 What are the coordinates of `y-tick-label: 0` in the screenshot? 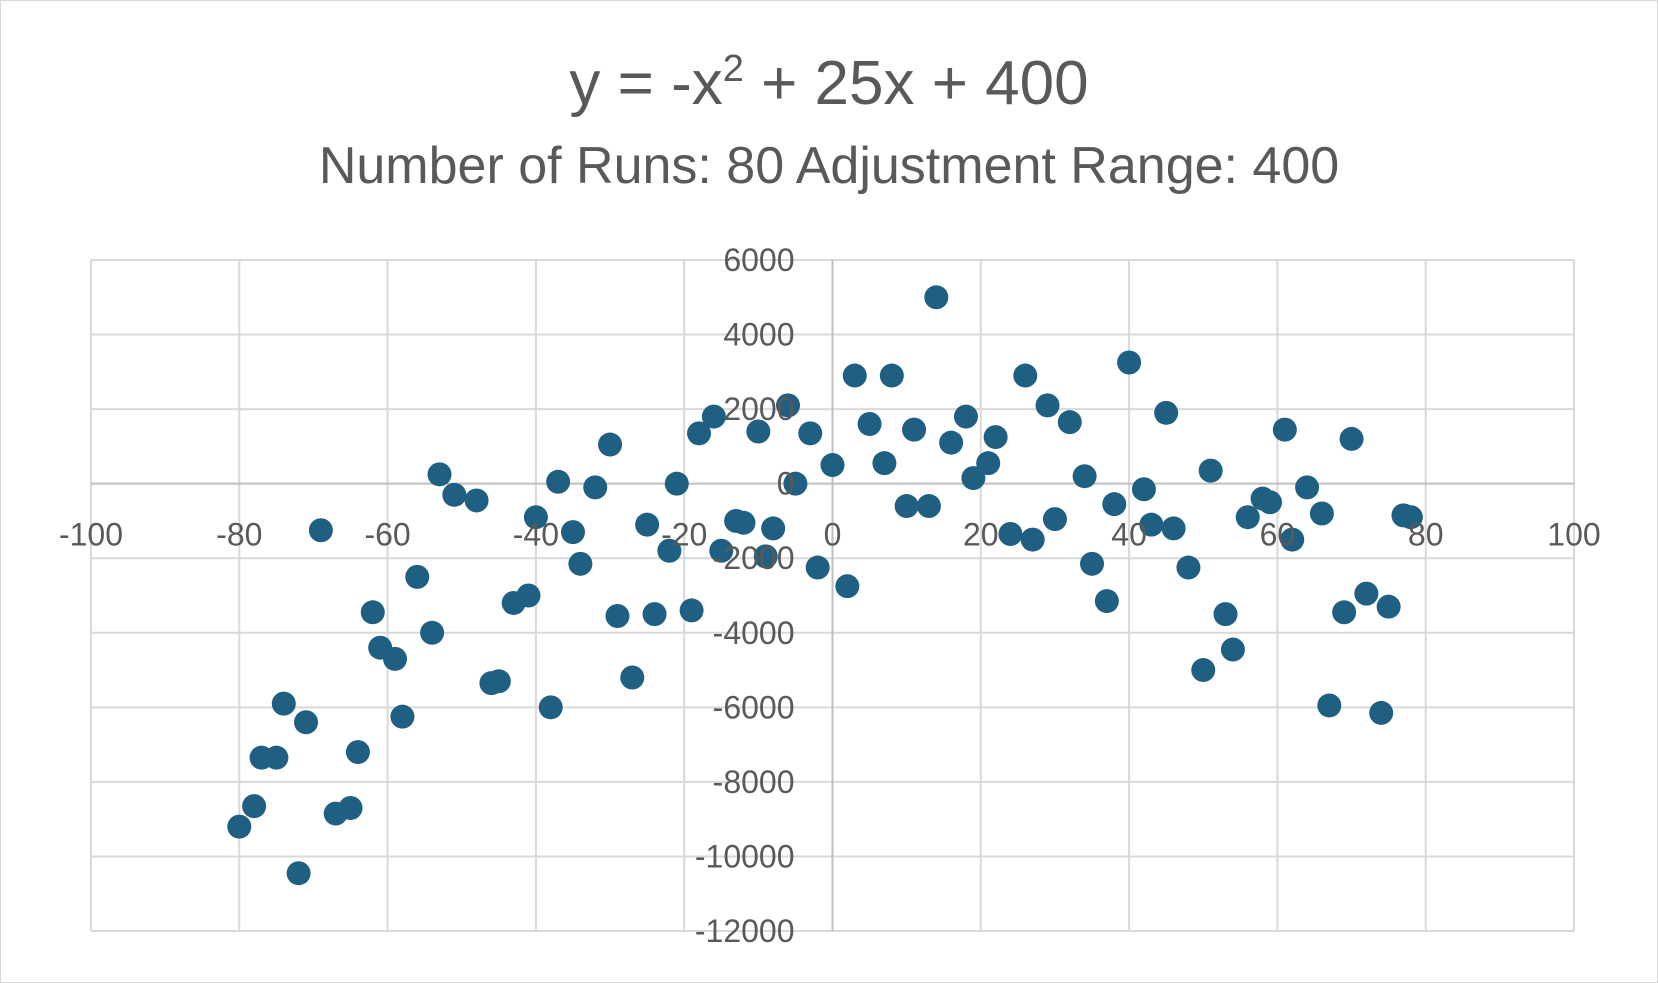 It's located at (786, 484).